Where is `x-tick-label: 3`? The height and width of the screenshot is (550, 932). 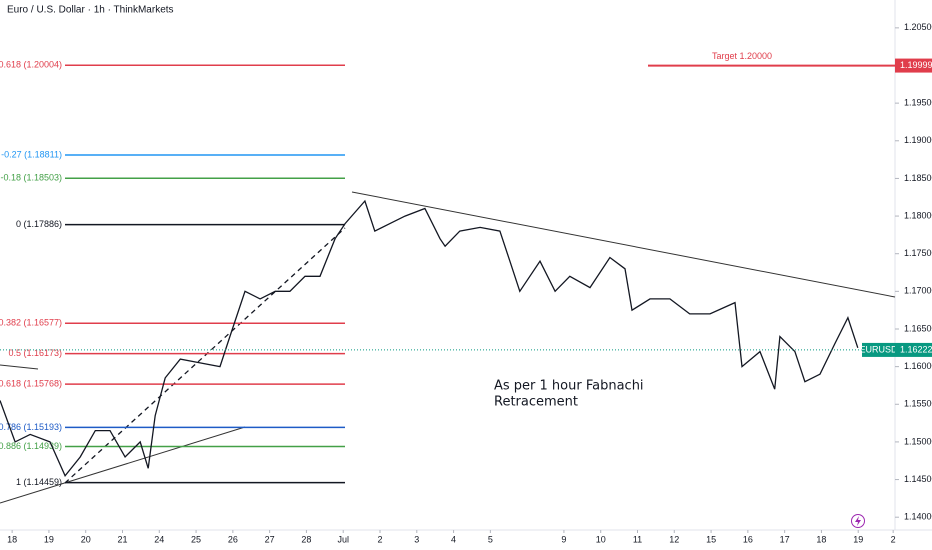
x-tick-label: 3 is located at coordinates (416, 539).